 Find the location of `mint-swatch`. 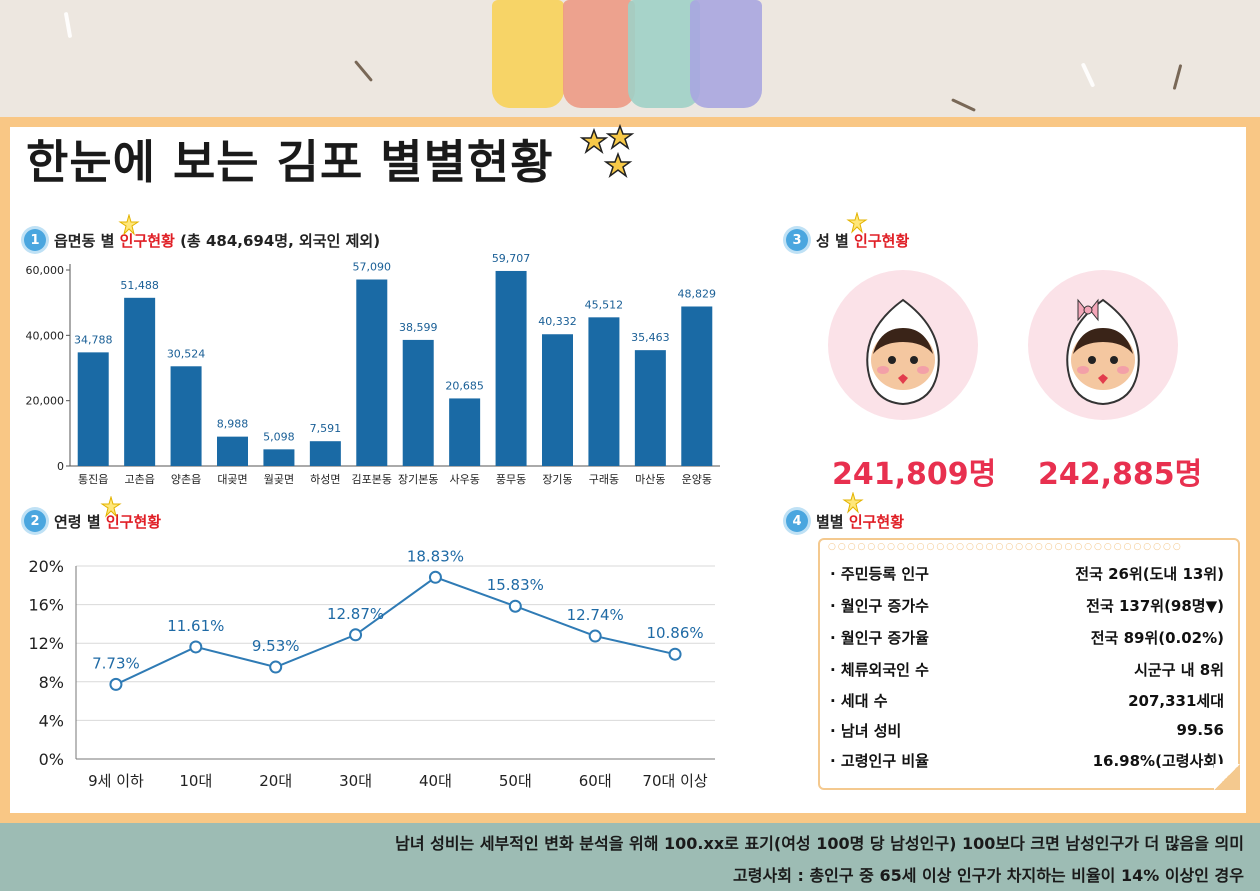

mint-swatch is located at coordinates (664, 54).